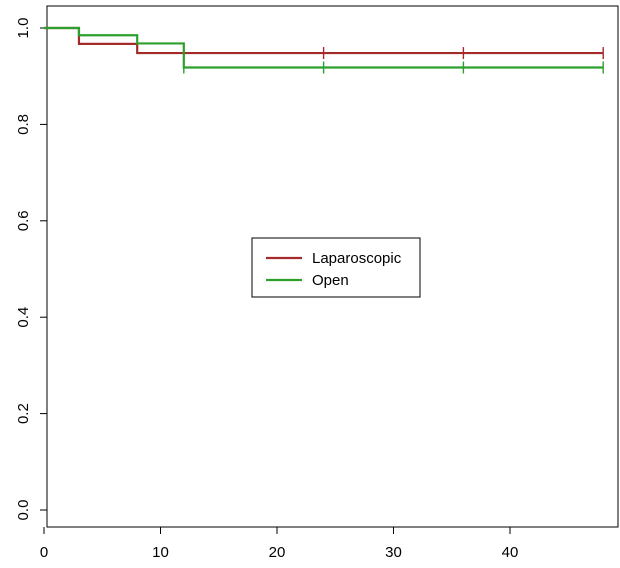 Image resolution: width=620 pixels, height=568 pixels. I want to click on y-tick-label: 0.8, so click(23, 124).